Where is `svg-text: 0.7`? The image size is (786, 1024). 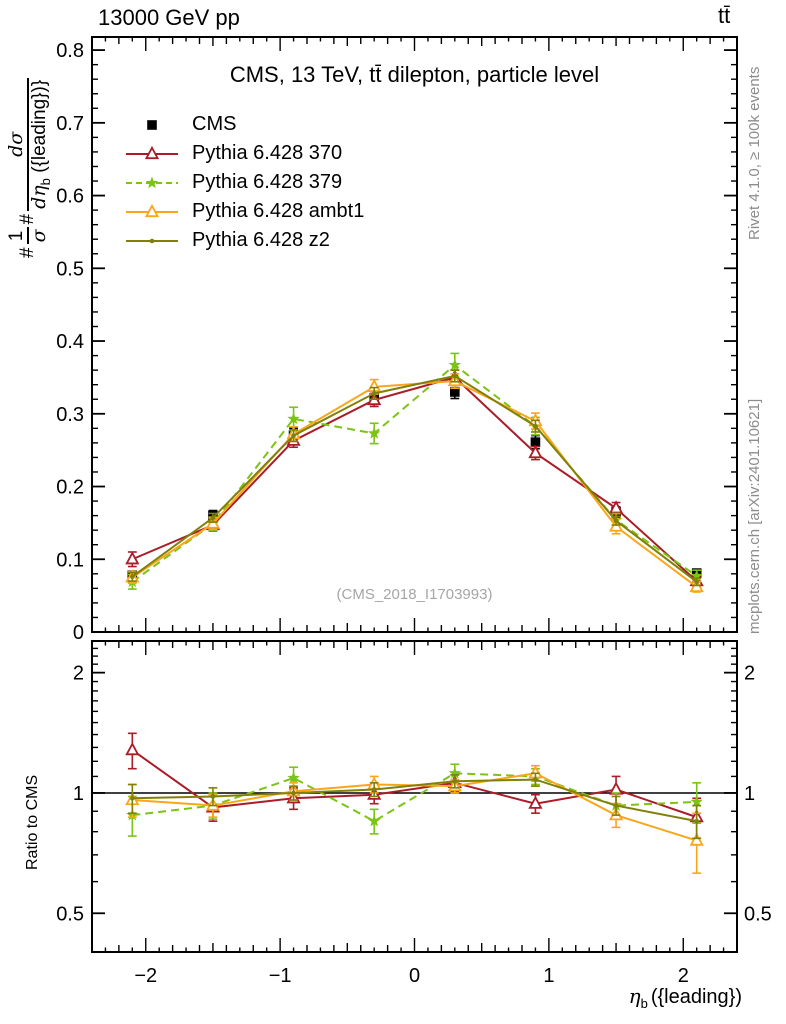 svg-text: 0.7 is located at coordinates (70, 124).